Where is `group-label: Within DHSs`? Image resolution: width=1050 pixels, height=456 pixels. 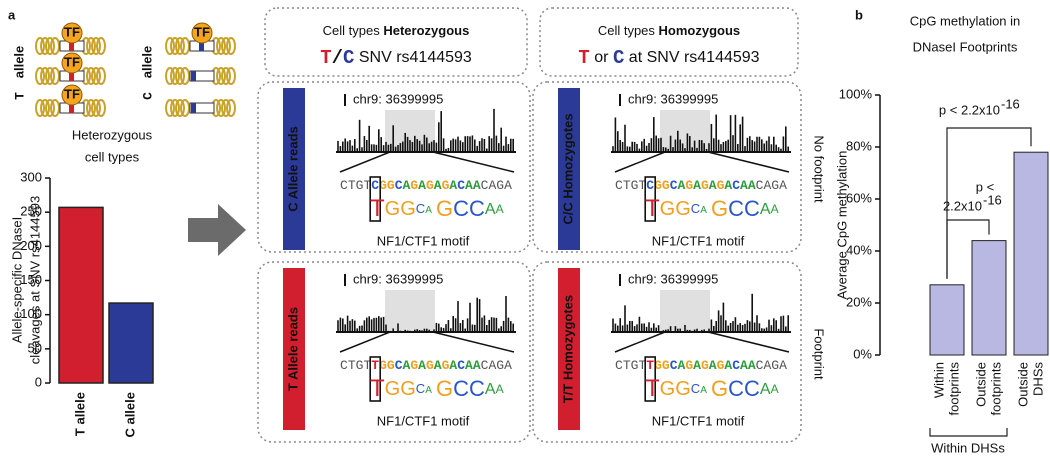 group-label: Within DHSs is located at coordinates (968, 447).